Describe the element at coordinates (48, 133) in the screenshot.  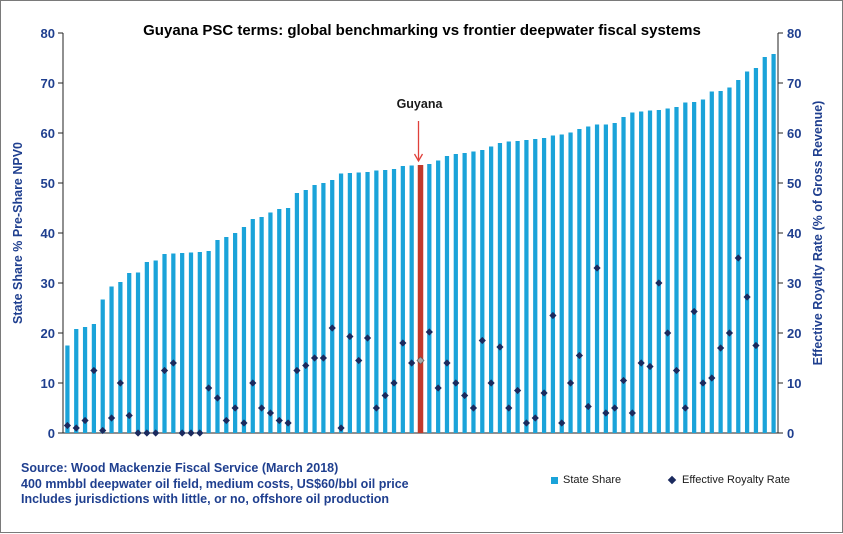
I see `y-tick-label-left: 60` at that location.